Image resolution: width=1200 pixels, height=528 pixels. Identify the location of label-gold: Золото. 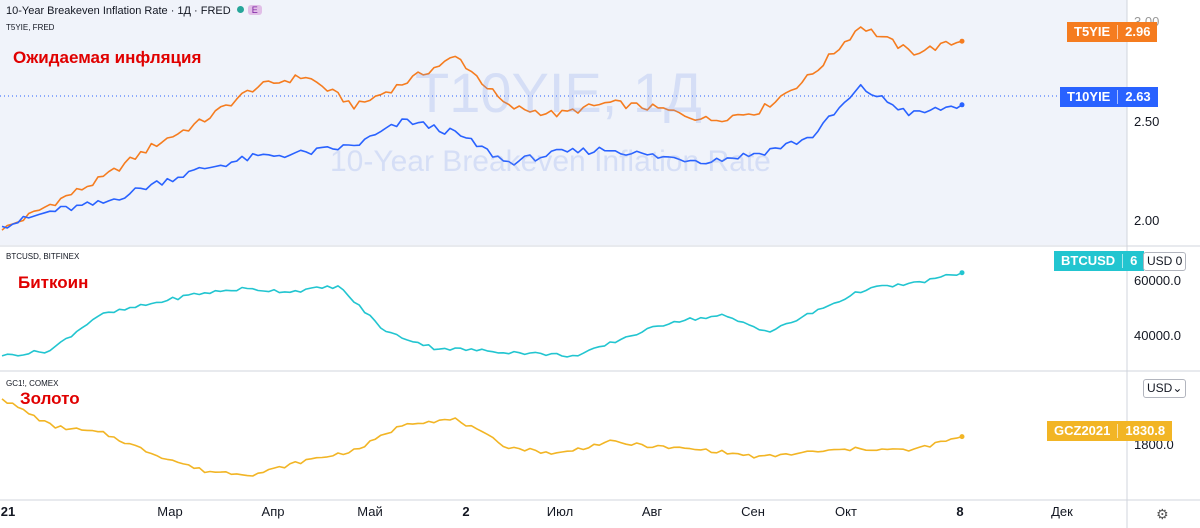
(50, 398).